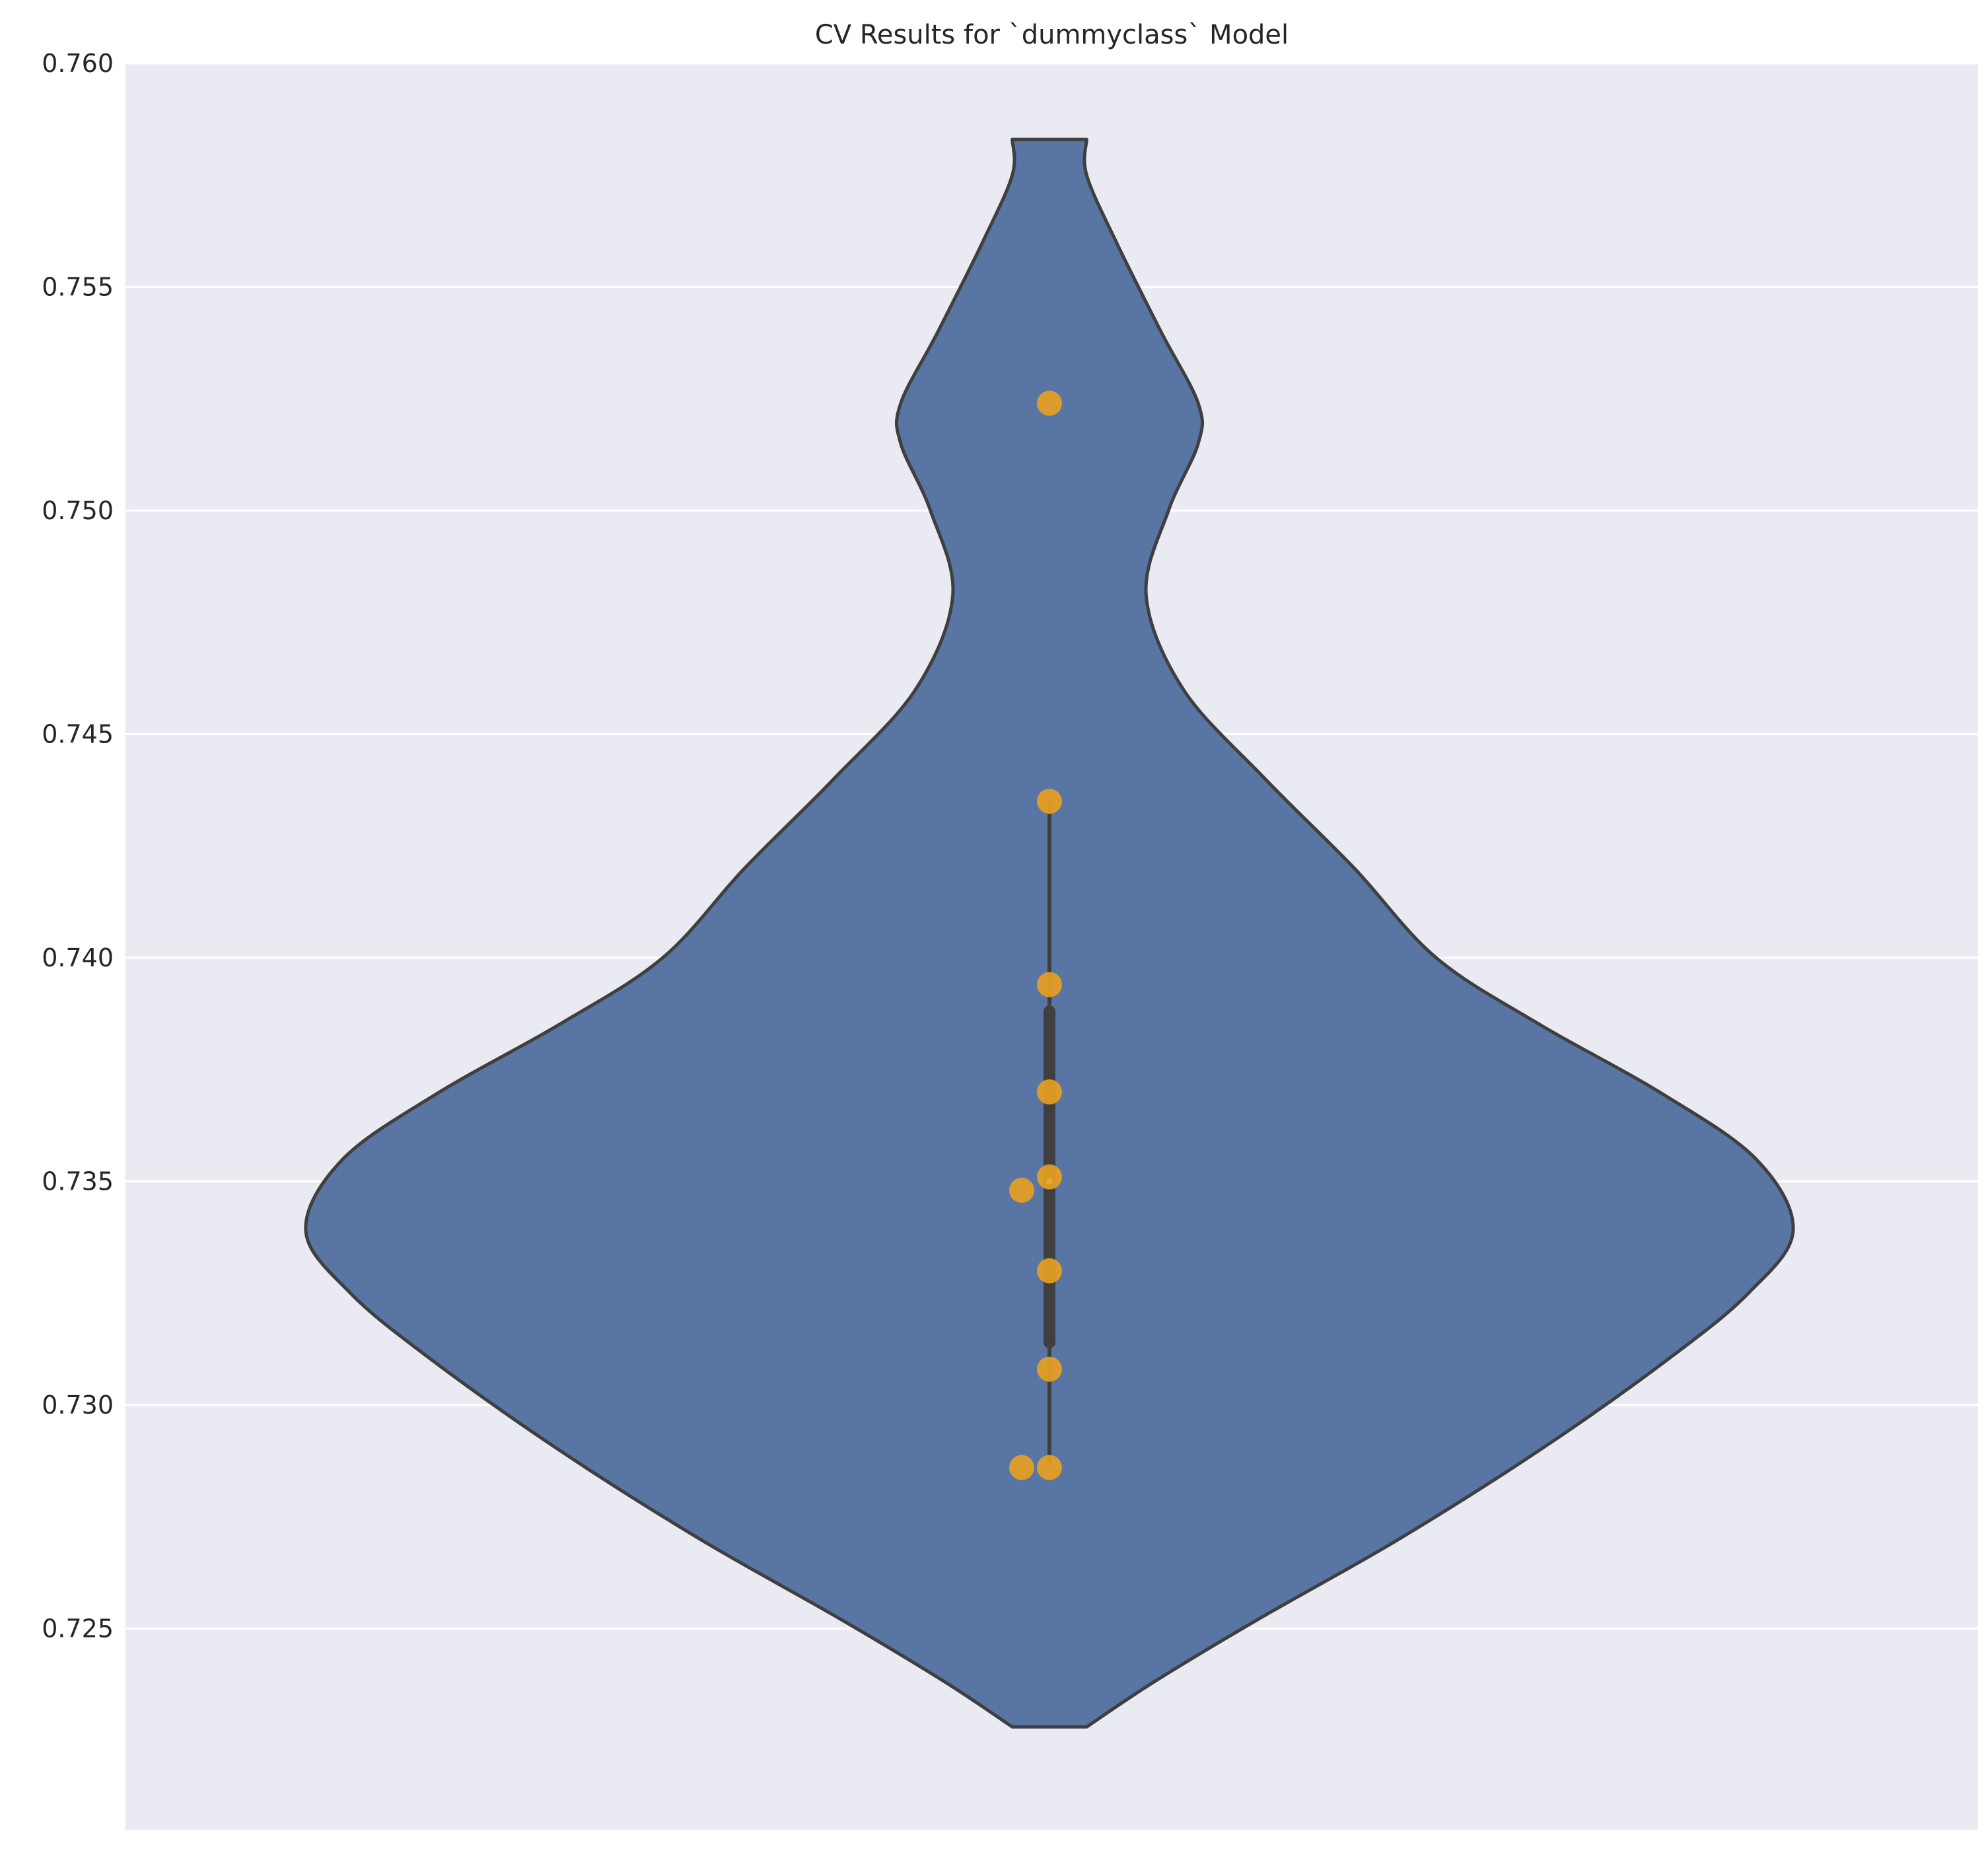 This screenshot has height=1876, width=1984. What do you see at coordinates (78, 1405) in the screenshot?
I see `y-tick-label: 0.730` at bounding box center [78, 1405].